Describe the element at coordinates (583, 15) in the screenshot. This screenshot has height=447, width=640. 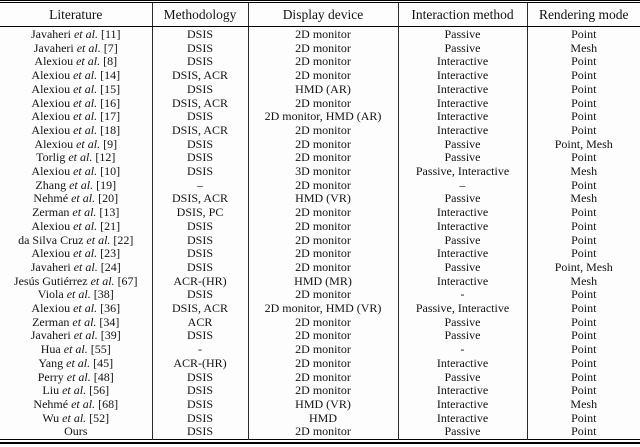
I see `col-header-rendering-mode: Rendering mode` at that location.